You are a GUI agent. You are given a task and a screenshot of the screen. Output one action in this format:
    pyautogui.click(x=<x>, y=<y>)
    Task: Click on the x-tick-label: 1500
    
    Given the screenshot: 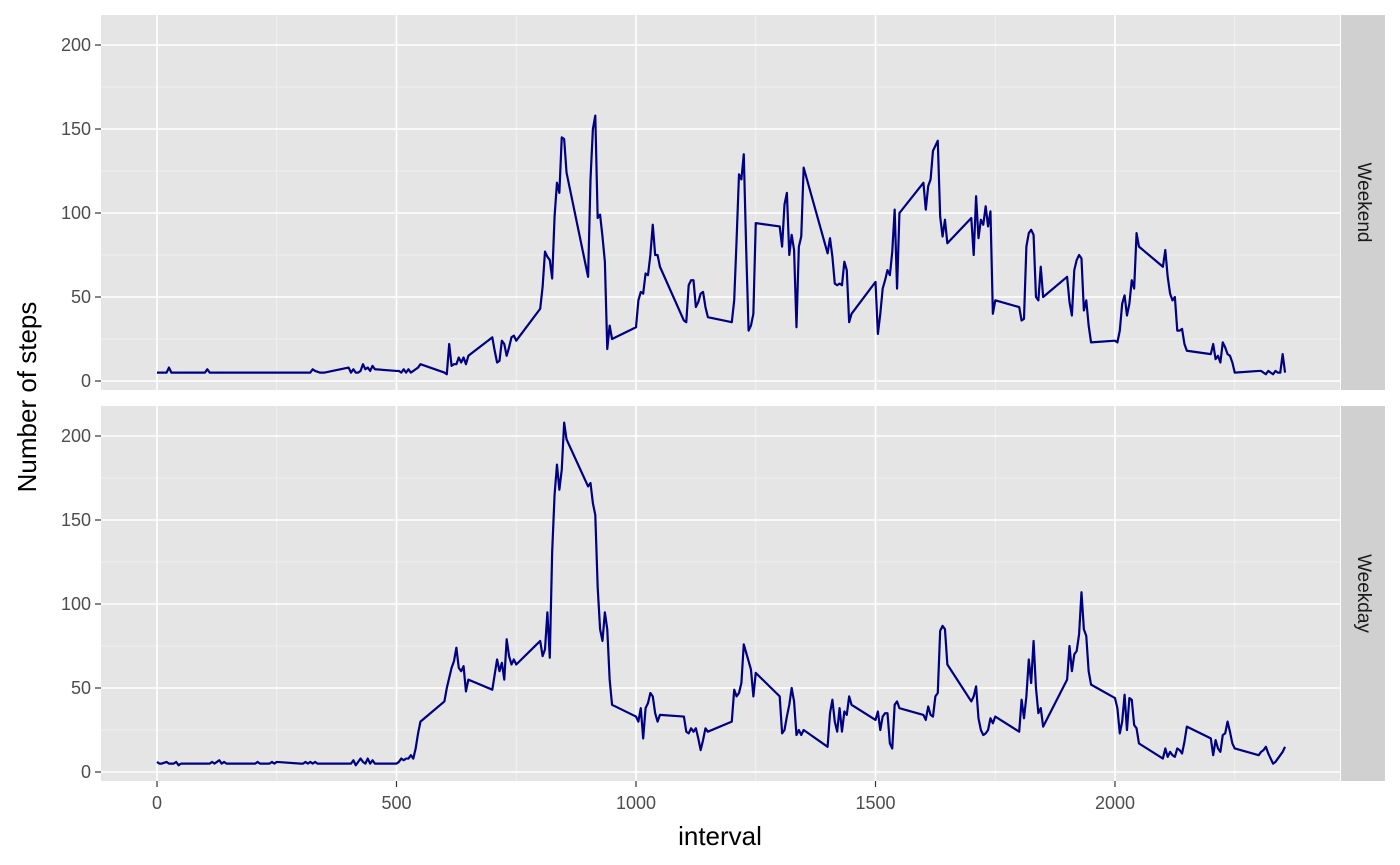 What is the action you would take?
    pyautogui.click(x=875, y=803)
    